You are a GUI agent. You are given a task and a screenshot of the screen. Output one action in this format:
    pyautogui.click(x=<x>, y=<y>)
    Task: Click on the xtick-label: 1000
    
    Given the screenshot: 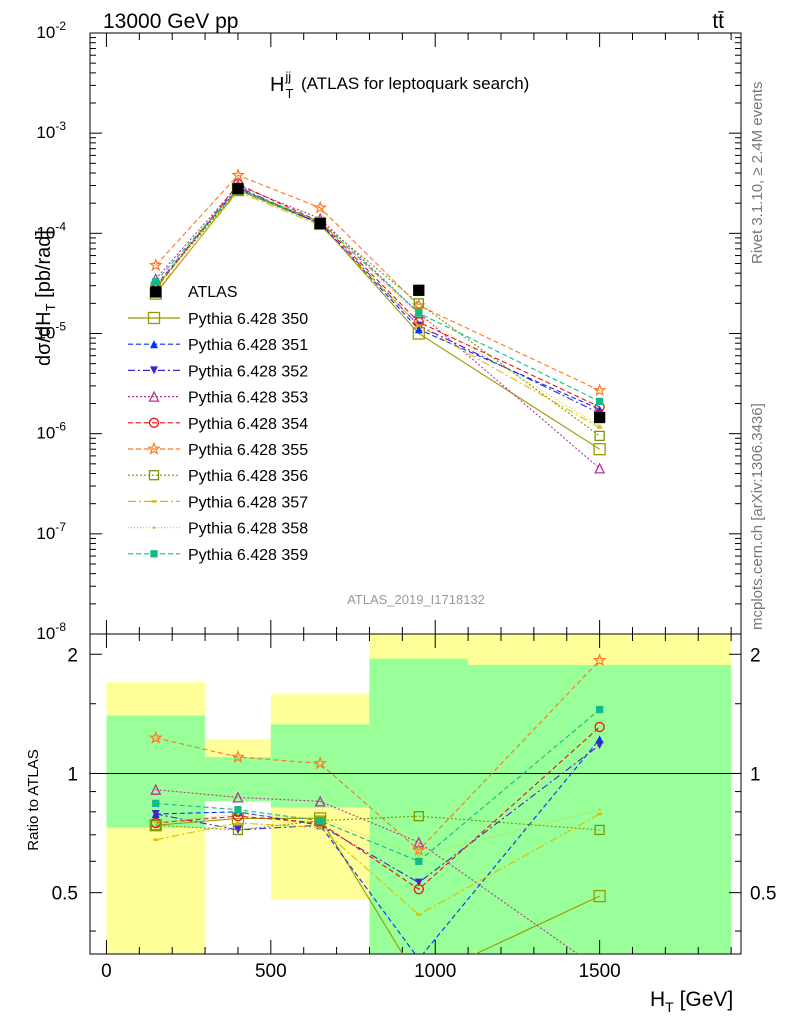 What is the action you would take?
    pyautogui.click(x=435, y=971)
    